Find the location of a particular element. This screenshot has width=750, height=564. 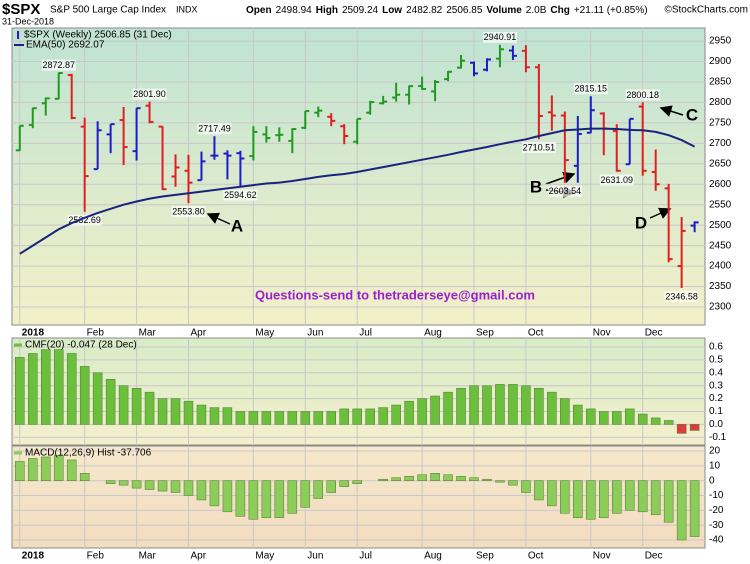

panel-title: MACD(12,26,9) Hist -37.706 is located at coordinates (88, 453).